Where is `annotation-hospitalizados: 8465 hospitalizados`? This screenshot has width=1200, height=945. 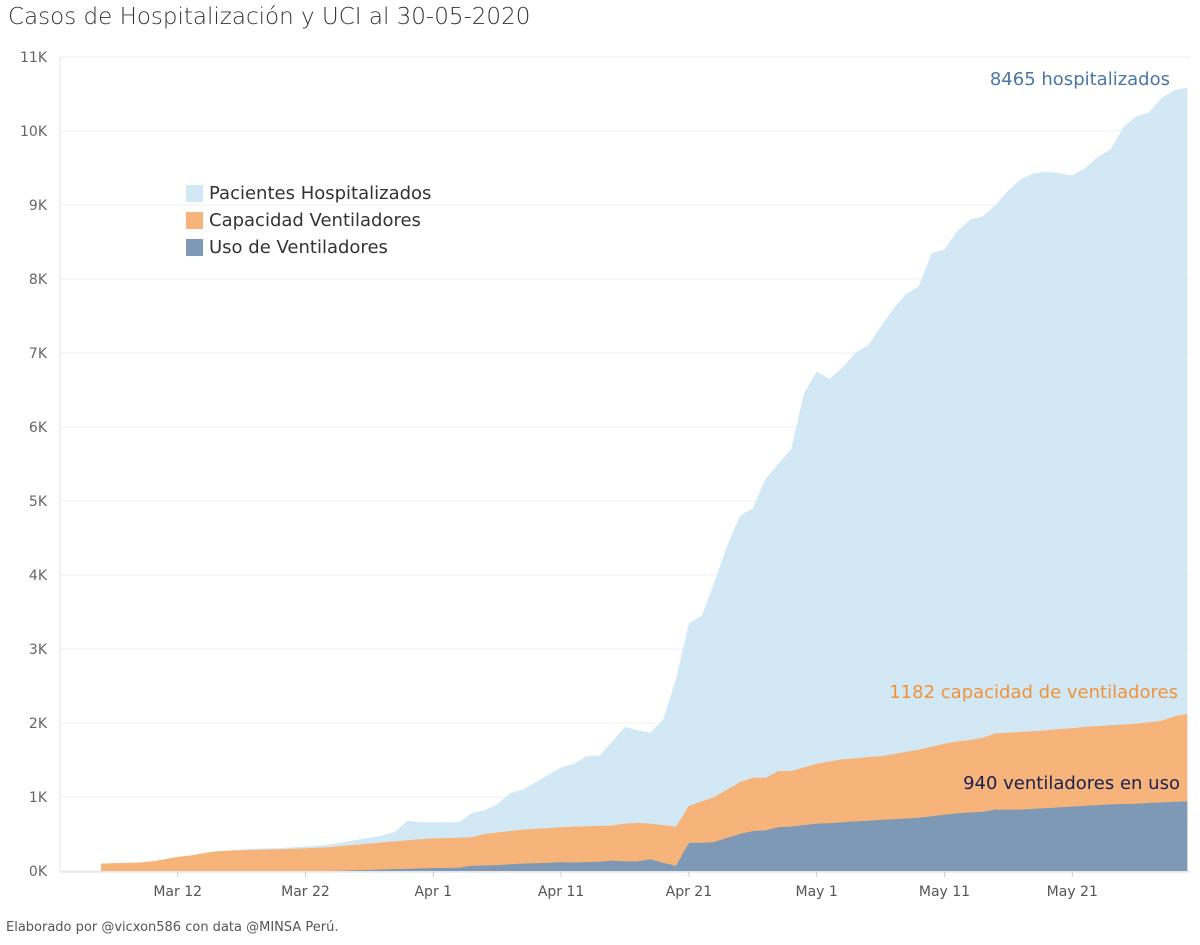 annotation-hospitalizados: 8465 hospitalizados is located at coordinates (1079, 79).